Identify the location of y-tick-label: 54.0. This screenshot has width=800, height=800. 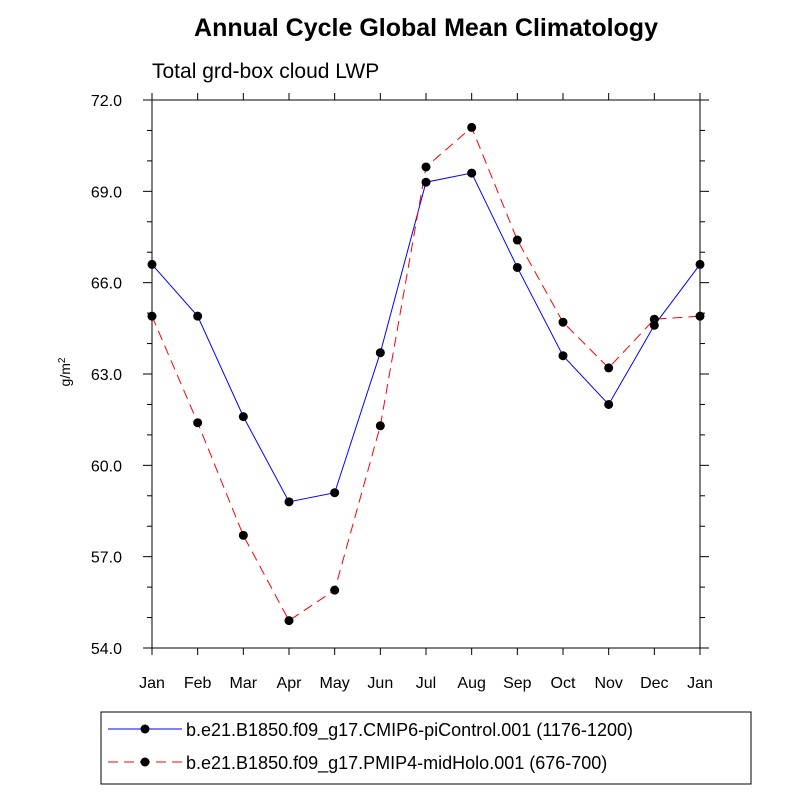
(106, 649).